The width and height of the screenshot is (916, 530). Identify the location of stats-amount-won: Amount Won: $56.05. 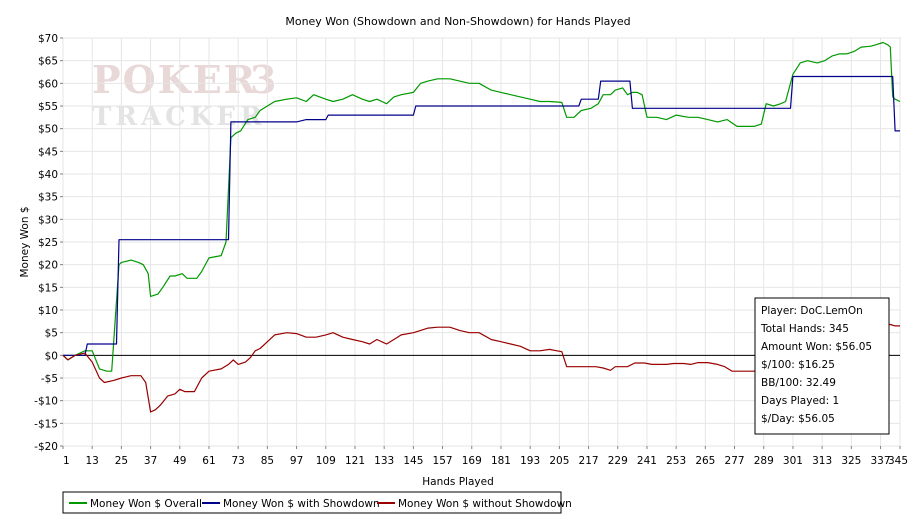
(816, 347).